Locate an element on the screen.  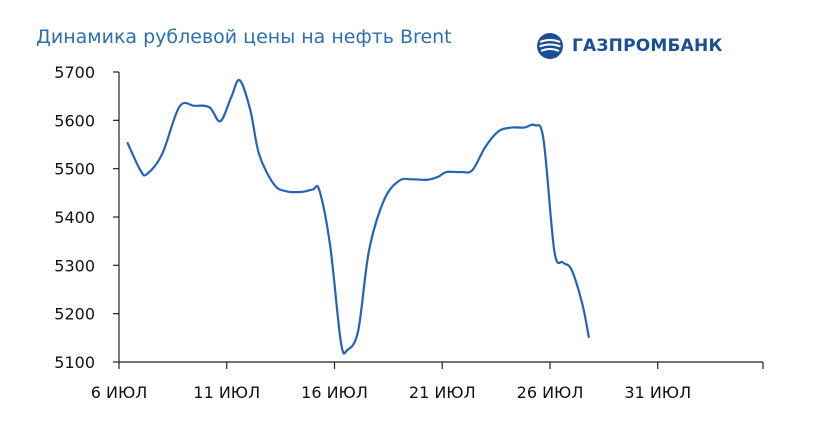
brand-logo: ГАЗПРОМБАНК is located at coordinates (629, 46).